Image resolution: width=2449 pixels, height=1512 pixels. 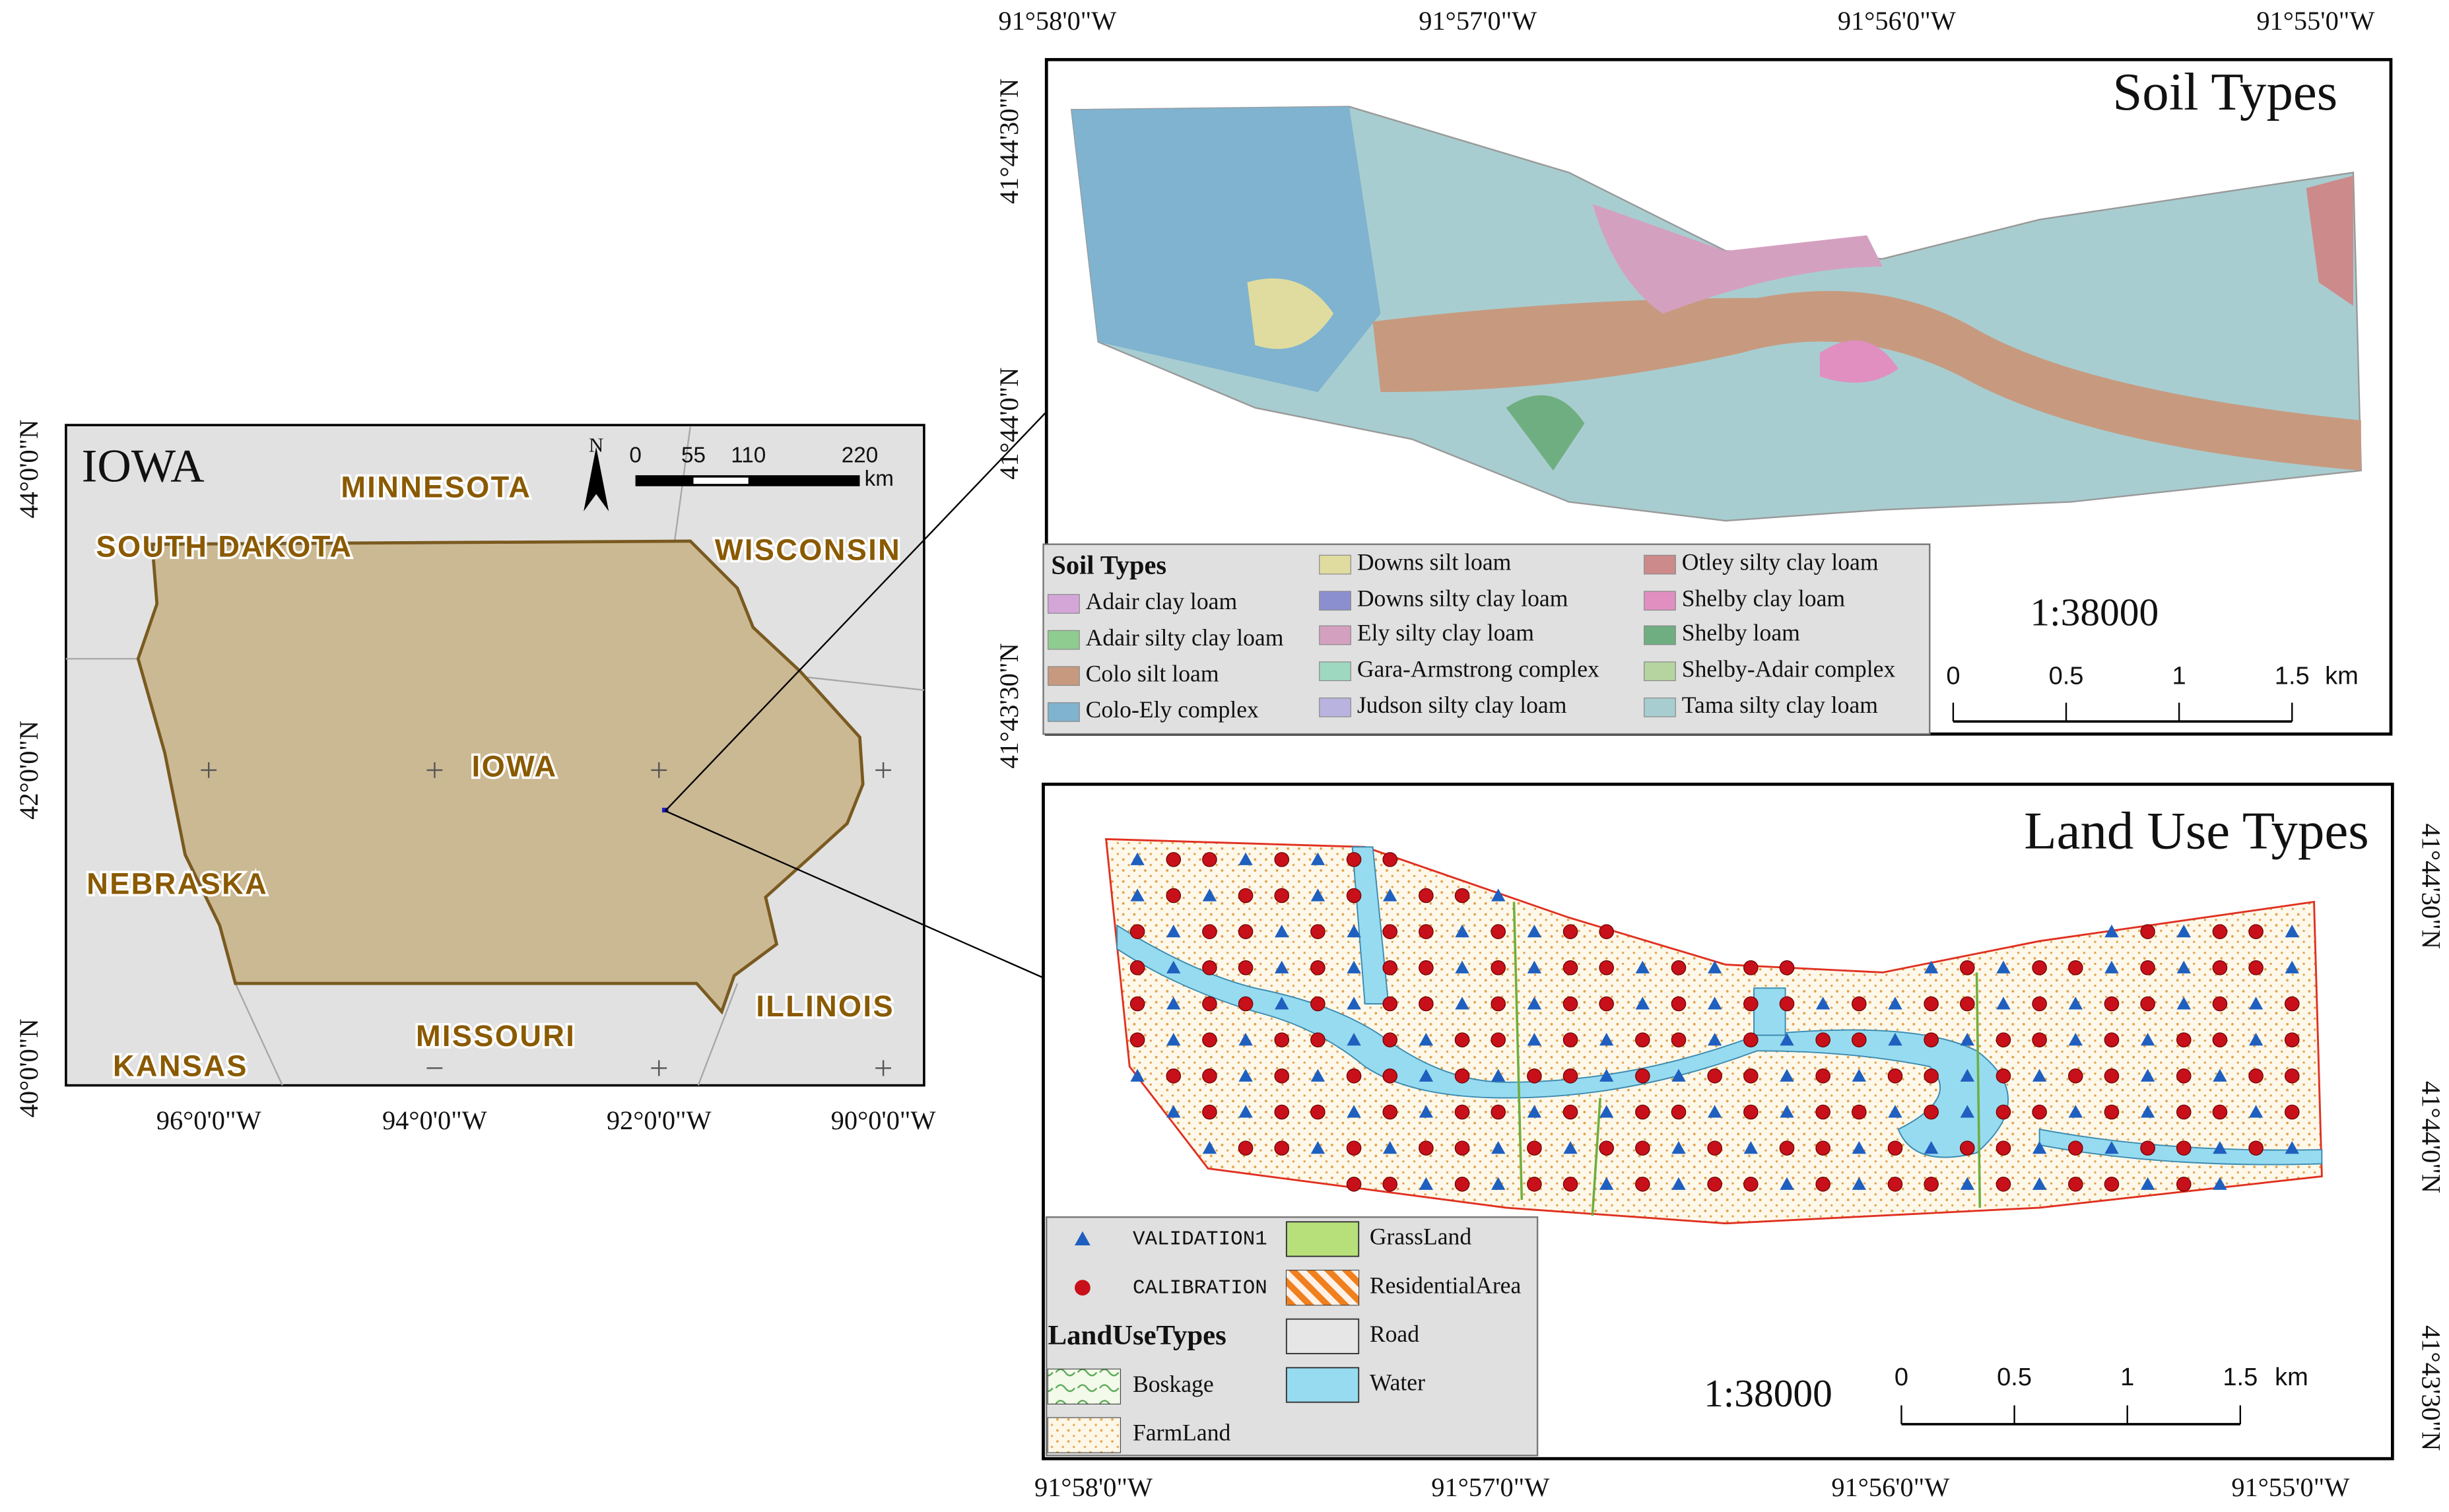 I want to click on y-coord-label: 44°0'0"N, so click(x=29, y=469).